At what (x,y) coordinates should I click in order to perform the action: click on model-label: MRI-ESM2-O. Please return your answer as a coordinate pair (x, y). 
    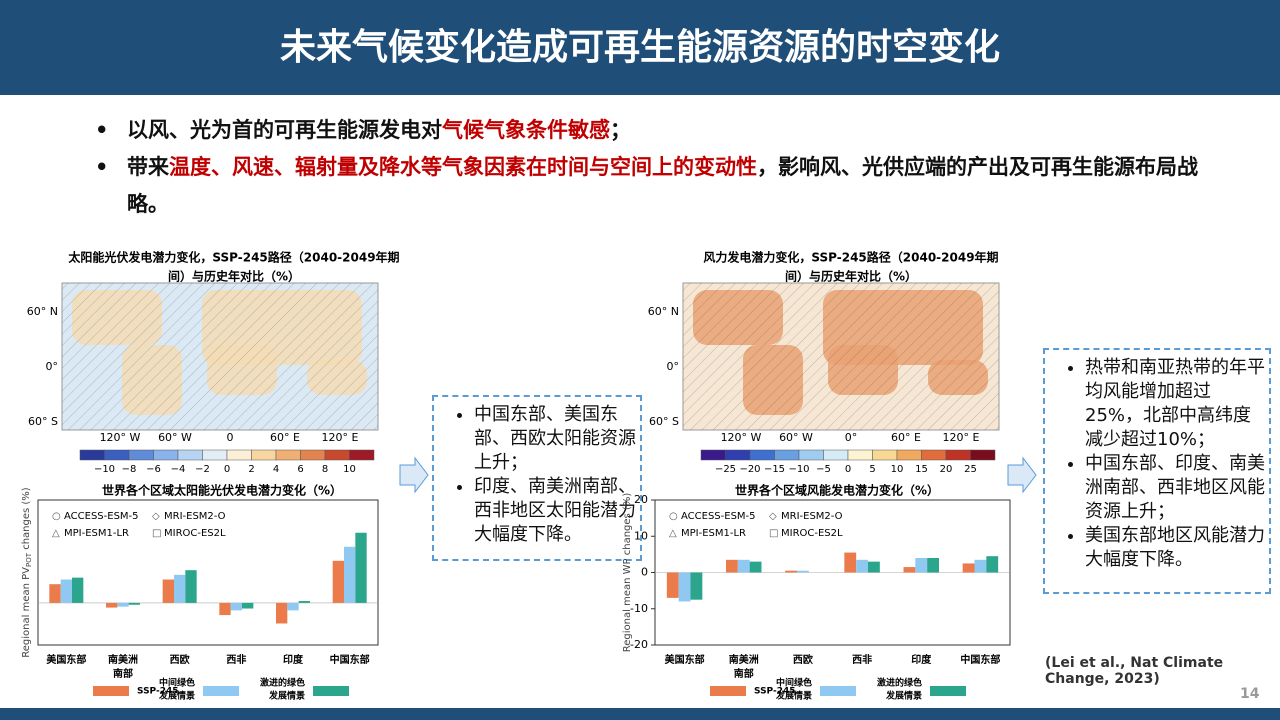
    Looking at the image, I should click on (195, 516).